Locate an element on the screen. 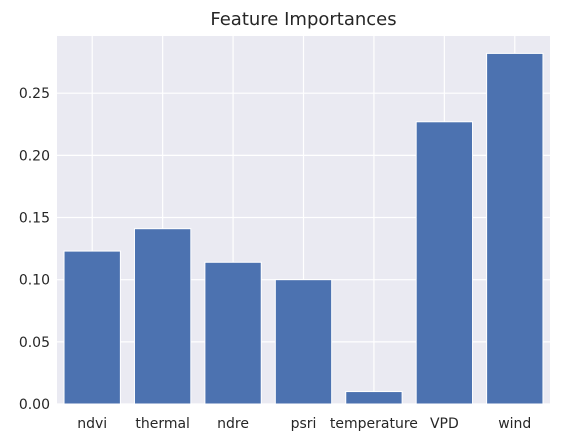 The width and height of the screenshot is (562, 441). y-tick-label: 0.15 is located at coordinates (34, 219).